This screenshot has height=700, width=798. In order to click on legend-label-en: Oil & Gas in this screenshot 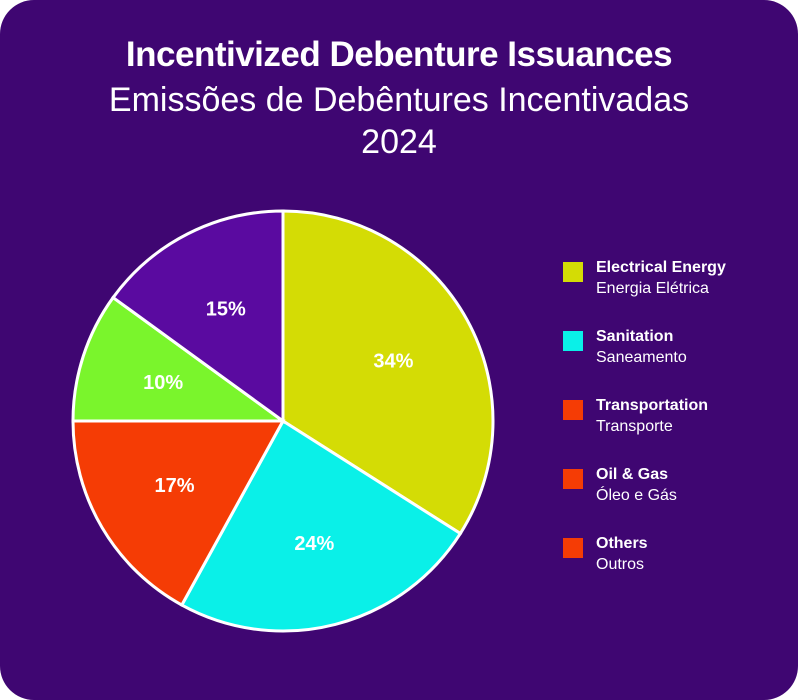, I will do `click(632, 474)`.